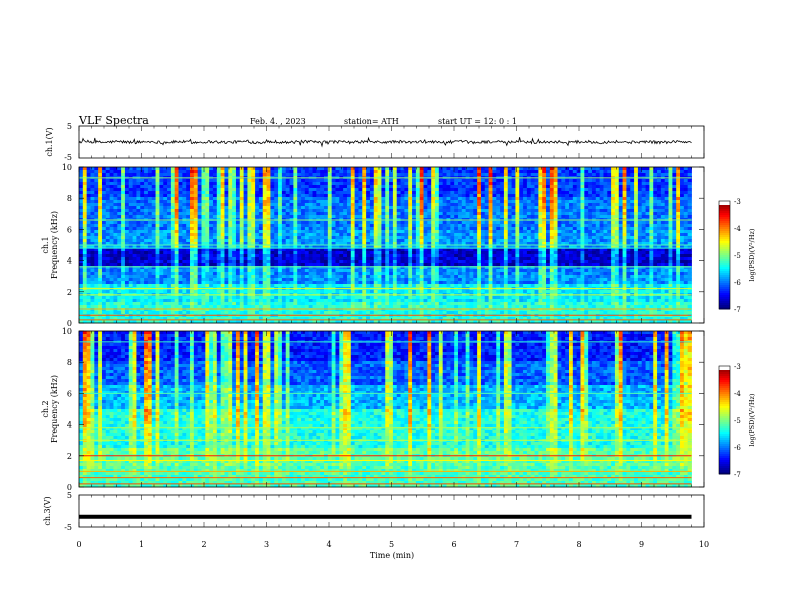 This screenshot has width=792, height=612. Describe the element at coordinates (203, 544) in the screenshot. I see `x-tick-label: 2` at that location.